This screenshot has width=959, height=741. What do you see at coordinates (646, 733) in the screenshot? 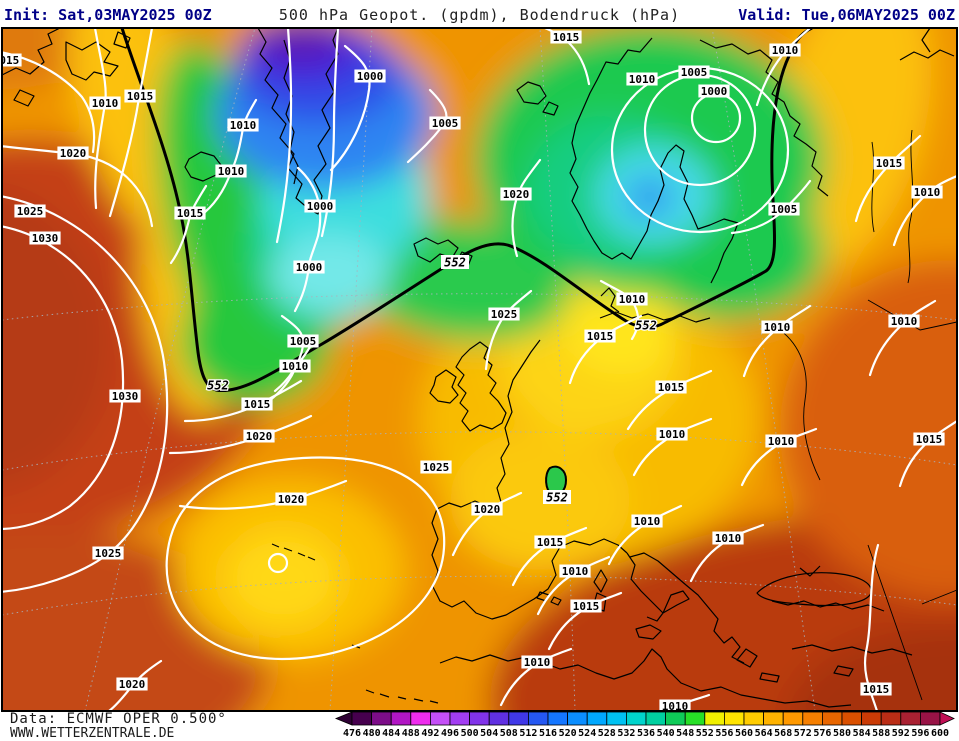
I see `colorbar-tick-label: 536` at bounding box center [646, 733].